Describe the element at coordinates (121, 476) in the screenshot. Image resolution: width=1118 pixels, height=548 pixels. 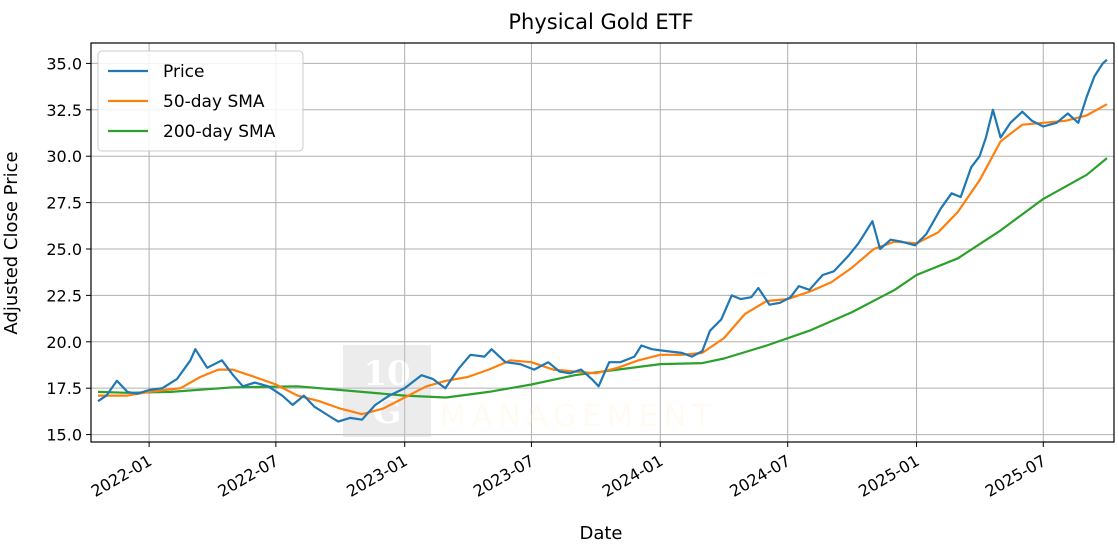
I see `x-tick-label: 2022-01` at that location.